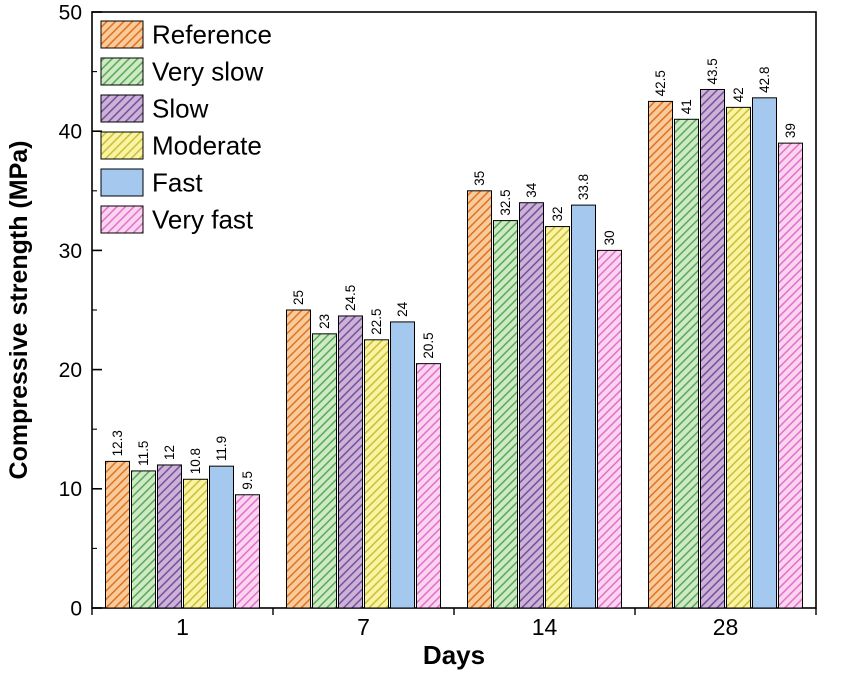 This screenshot has width=846, height=685. What do you see at coordinates (207, 146) in the screenshot?
I see `legend-label: Moderate` at bounding box center [207, 146].